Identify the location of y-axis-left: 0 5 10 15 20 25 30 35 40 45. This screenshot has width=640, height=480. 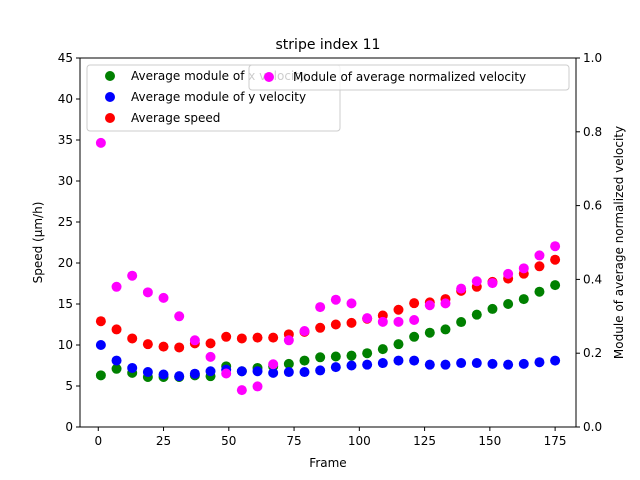
(69, 242).